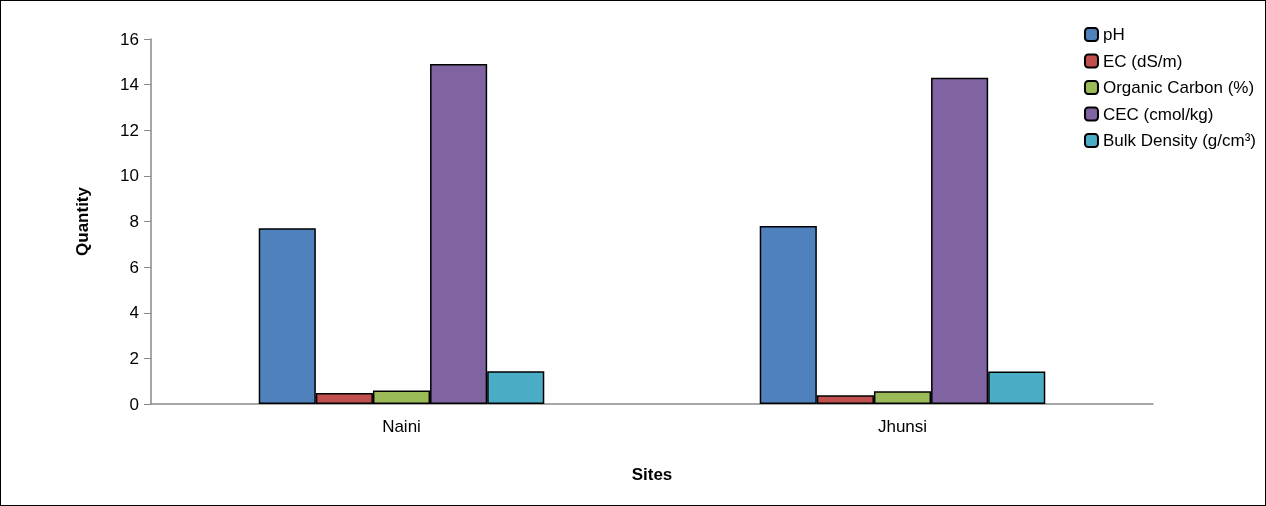 The height and width of the screenshot is (506, 1266). Describe the element at coordinates (134, 313) in the screenshot. I see `y-tick-label: 4` at that location.